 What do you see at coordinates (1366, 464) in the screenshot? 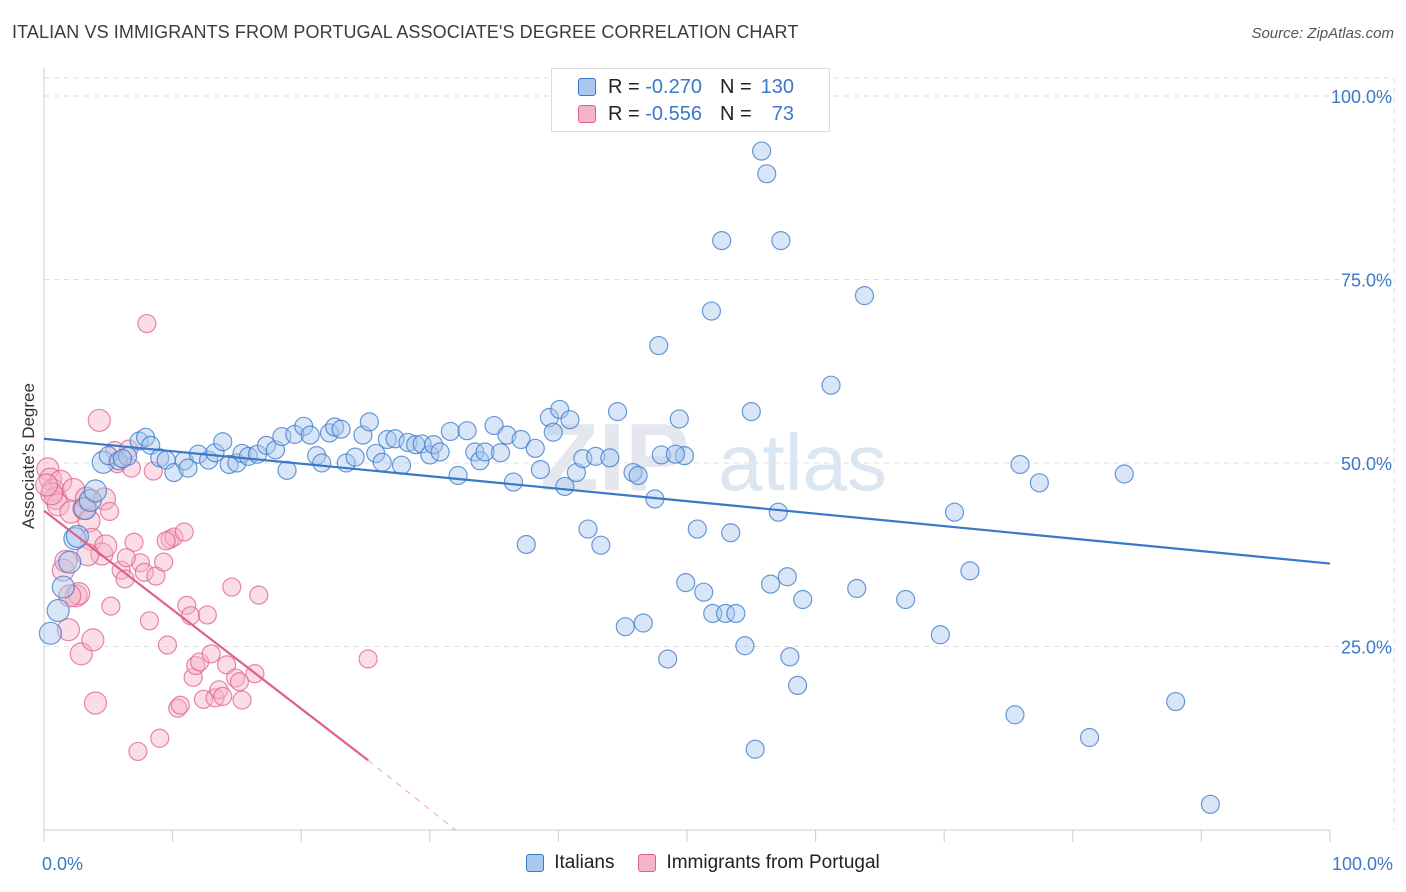
I see `y-tick-label: 50.0%` at bounding box center [1366, 464].